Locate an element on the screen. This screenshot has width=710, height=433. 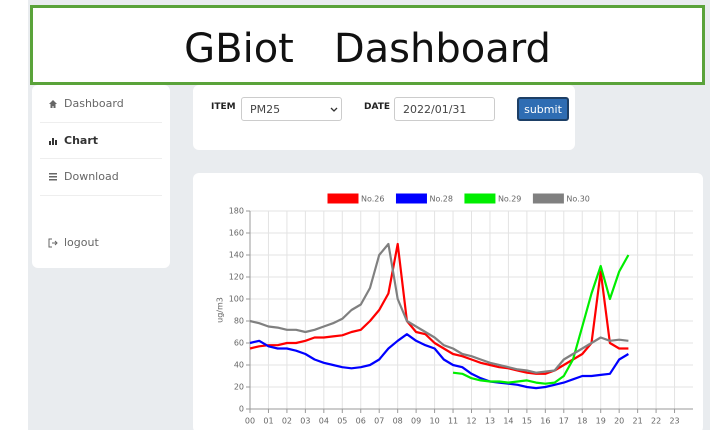
x-tick-label: 20 is located at coordinates (619, 421).